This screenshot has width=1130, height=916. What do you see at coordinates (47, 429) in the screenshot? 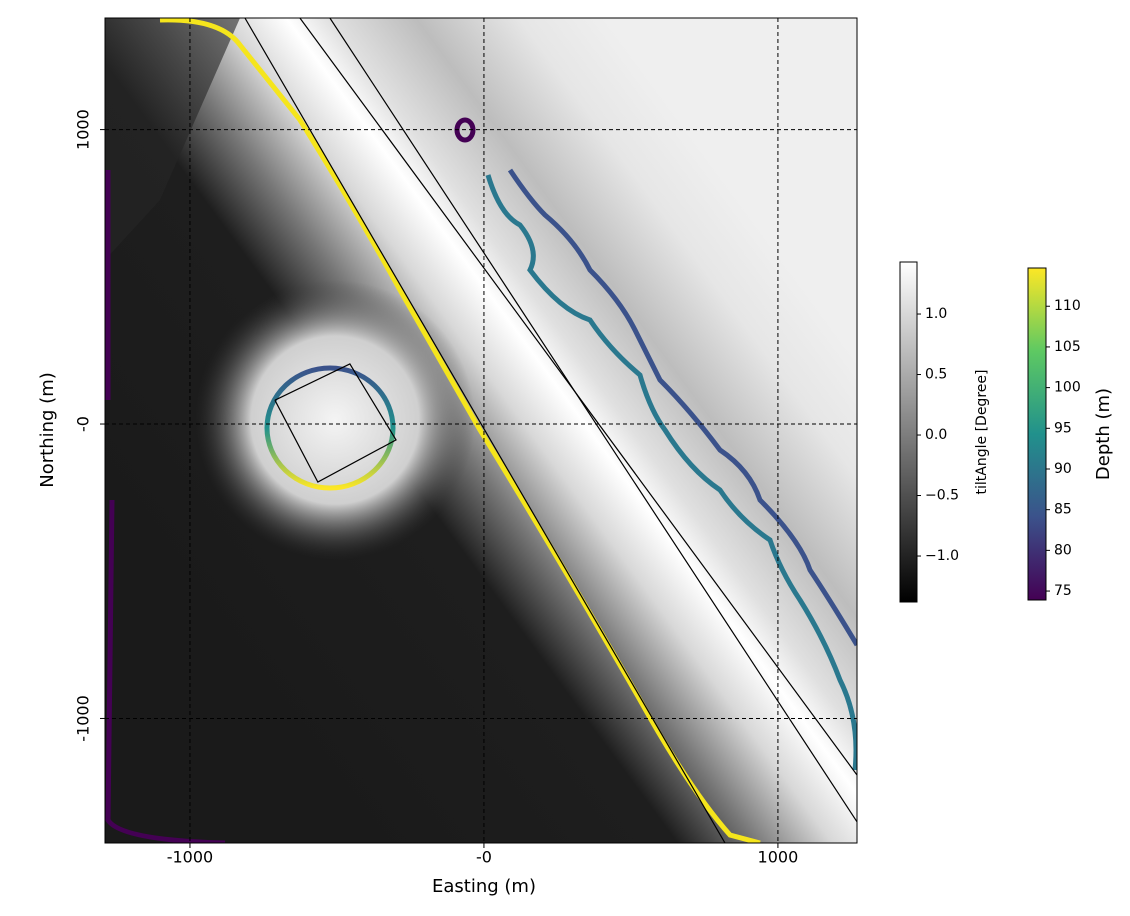
I see `y-axis-label: Northing (m)` at bounding box center [47, 429].